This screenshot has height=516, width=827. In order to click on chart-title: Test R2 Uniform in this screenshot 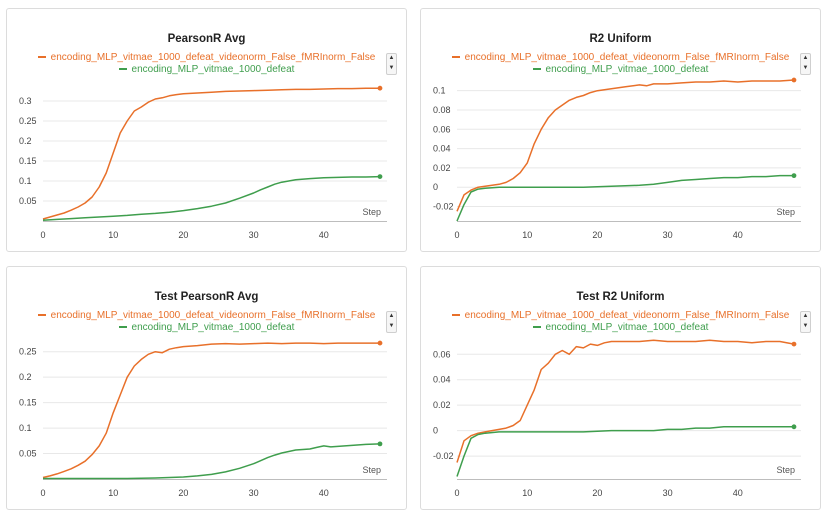, I will do `click(620, 297)`.